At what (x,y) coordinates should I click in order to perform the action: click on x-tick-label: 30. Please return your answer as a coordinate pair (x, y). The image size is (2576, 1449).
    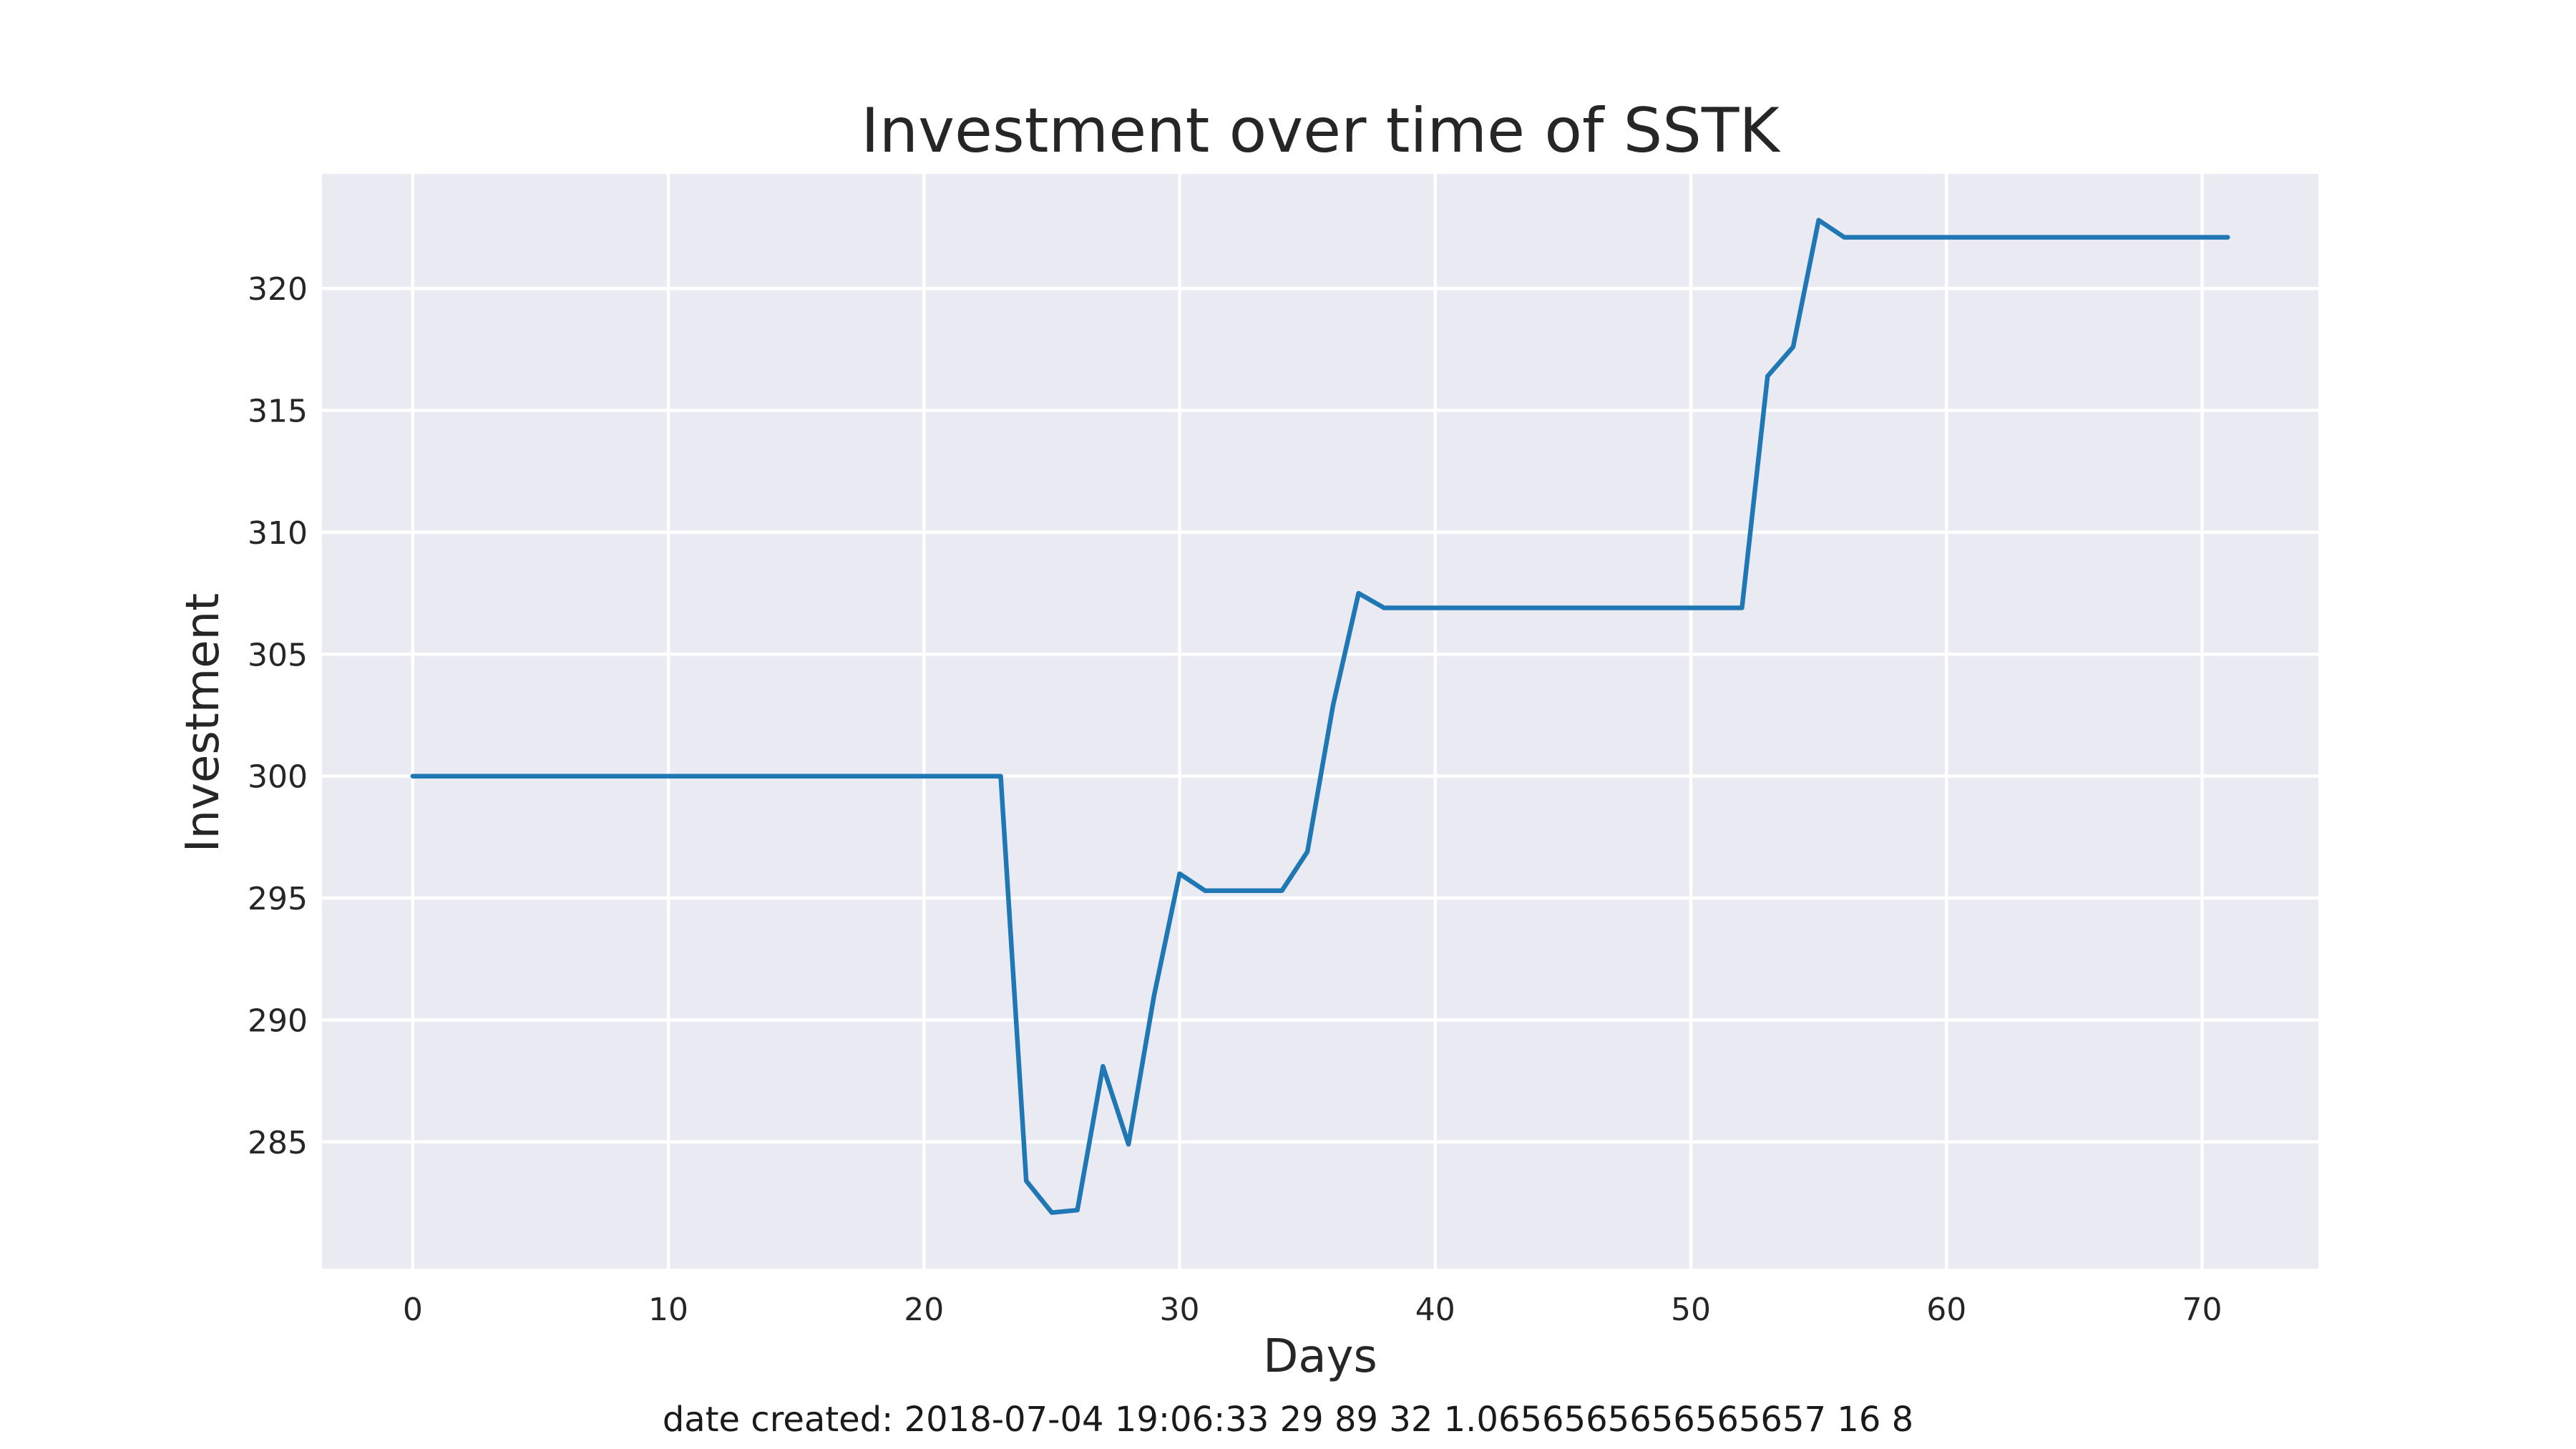
    Looking at the image, I should click on (1180, 1310).